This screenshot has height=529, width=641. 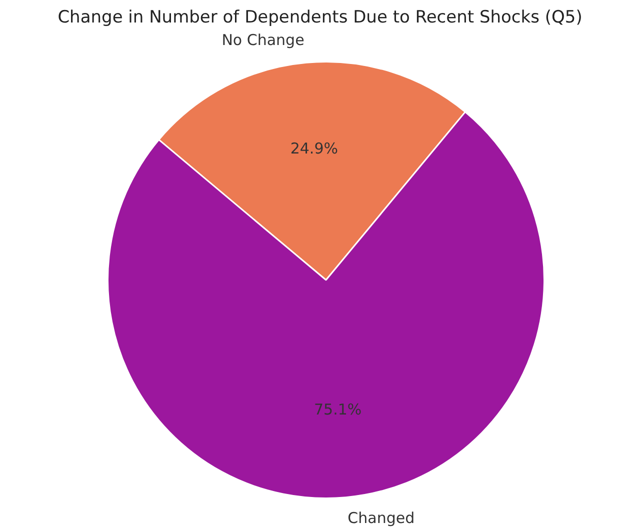 I want to click on slice-label: Changed, so click(x=381, y=517).